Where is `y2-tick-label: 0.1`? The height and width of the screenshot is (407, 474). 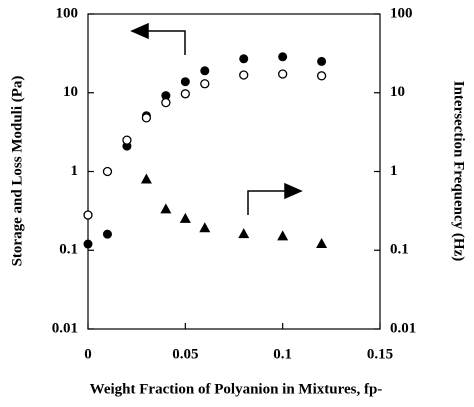 y2-tick-label: 0.1 is located at coordinates (399, 250).